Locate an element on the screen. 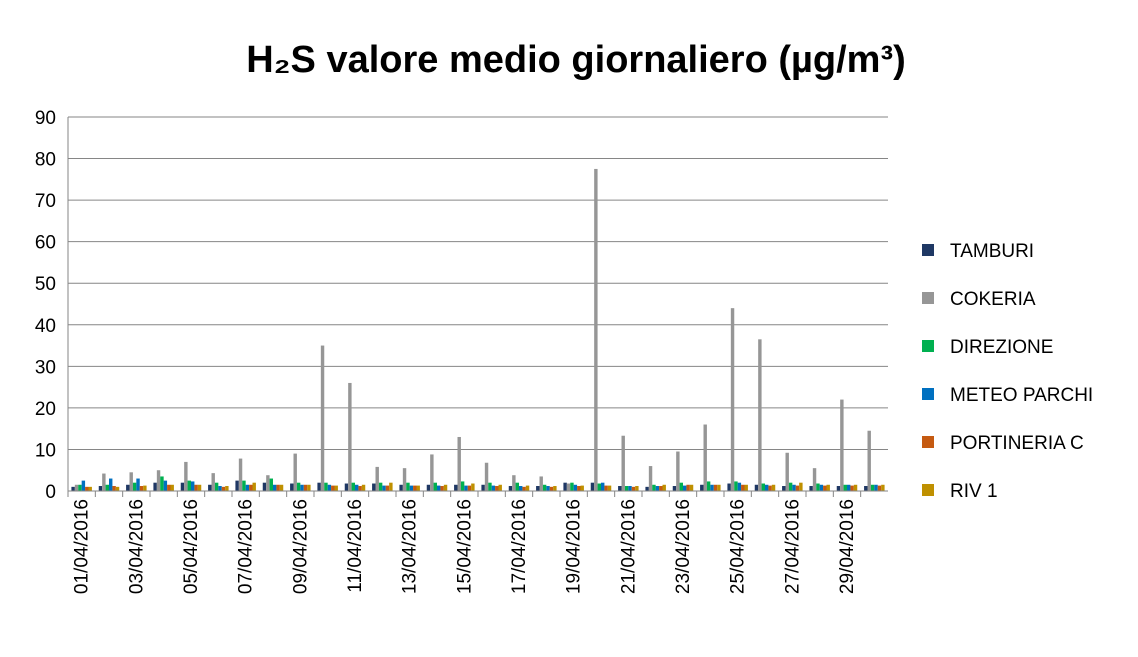  legend-label: METEO PARCHI is located at coordinates (1021, 395).